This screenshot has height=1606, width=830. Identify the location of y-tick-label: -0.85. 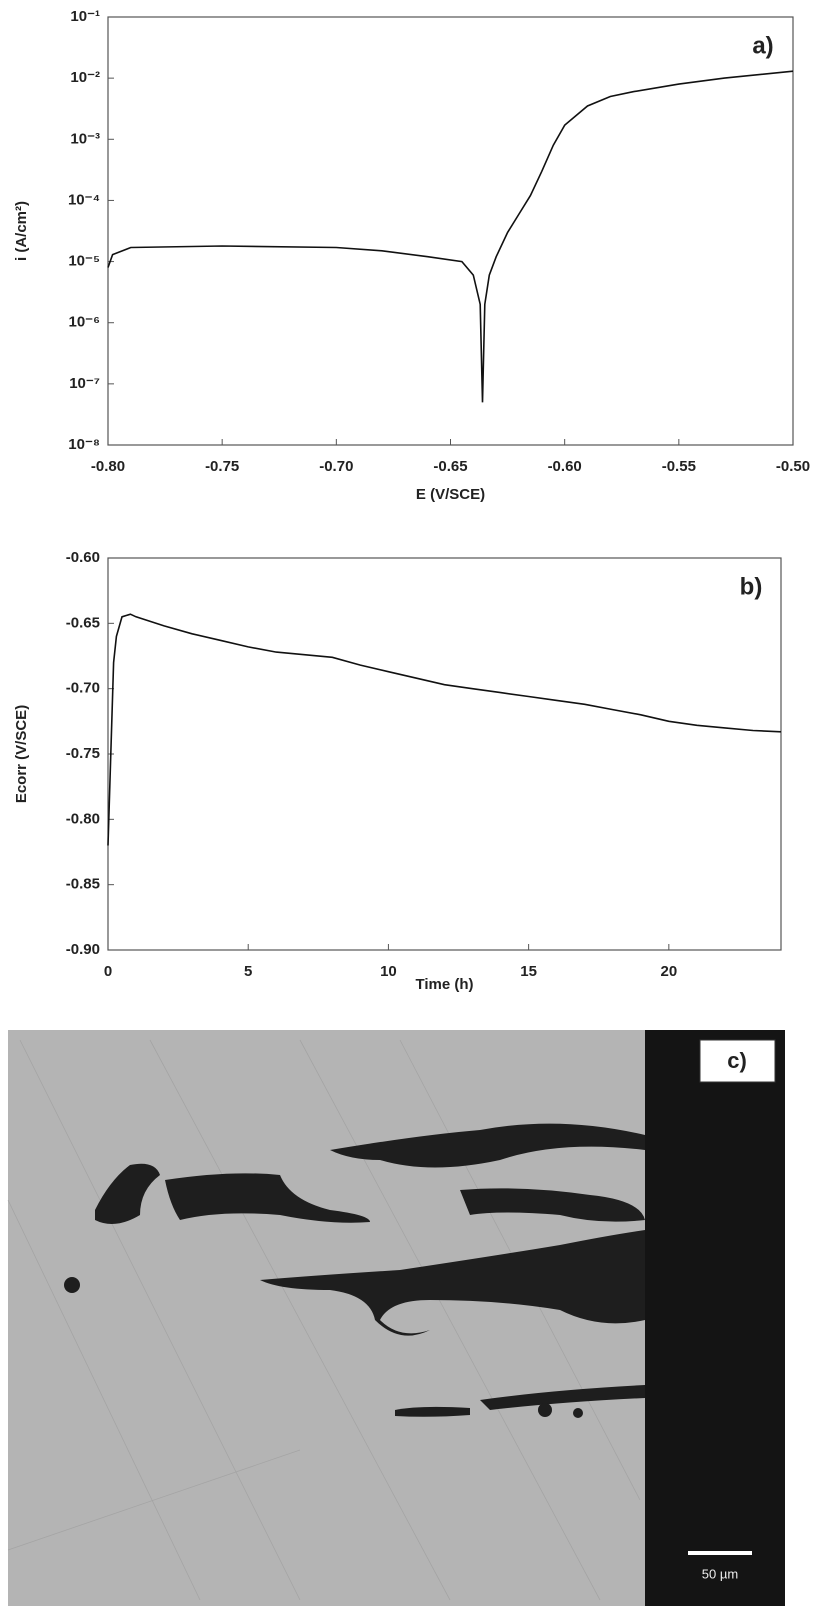
(83, 884).